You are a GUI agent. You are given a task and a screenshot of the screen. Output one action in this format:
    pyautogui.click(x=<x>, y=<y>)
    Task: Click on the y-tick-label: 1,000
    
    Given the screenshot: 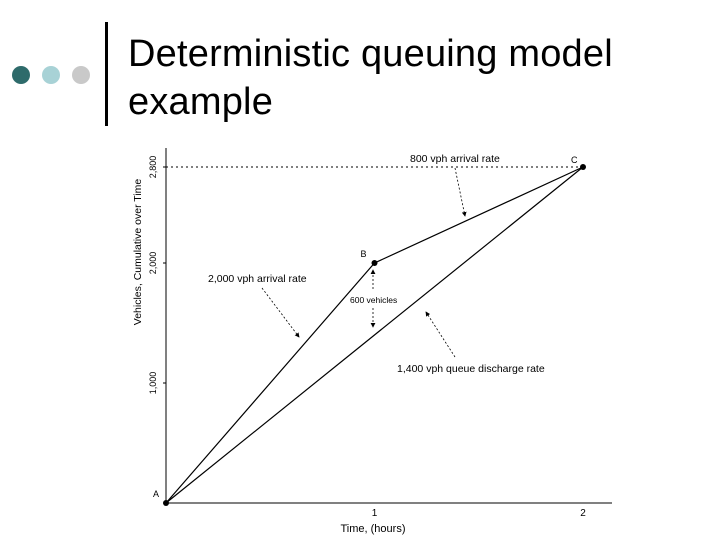 What is the action you would take?
    pyautogui.click(x=153, y=383)
    